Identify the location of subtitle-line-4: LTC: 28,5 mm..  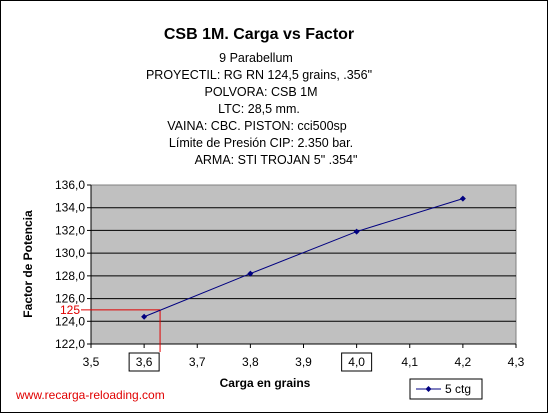
(259, 109).